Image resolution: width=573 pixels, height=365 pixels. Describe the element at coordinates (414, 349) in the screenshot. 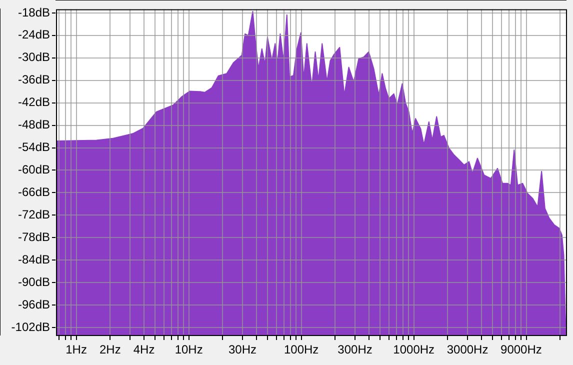

I see `x-tick-label: 1000Hz` at that location.